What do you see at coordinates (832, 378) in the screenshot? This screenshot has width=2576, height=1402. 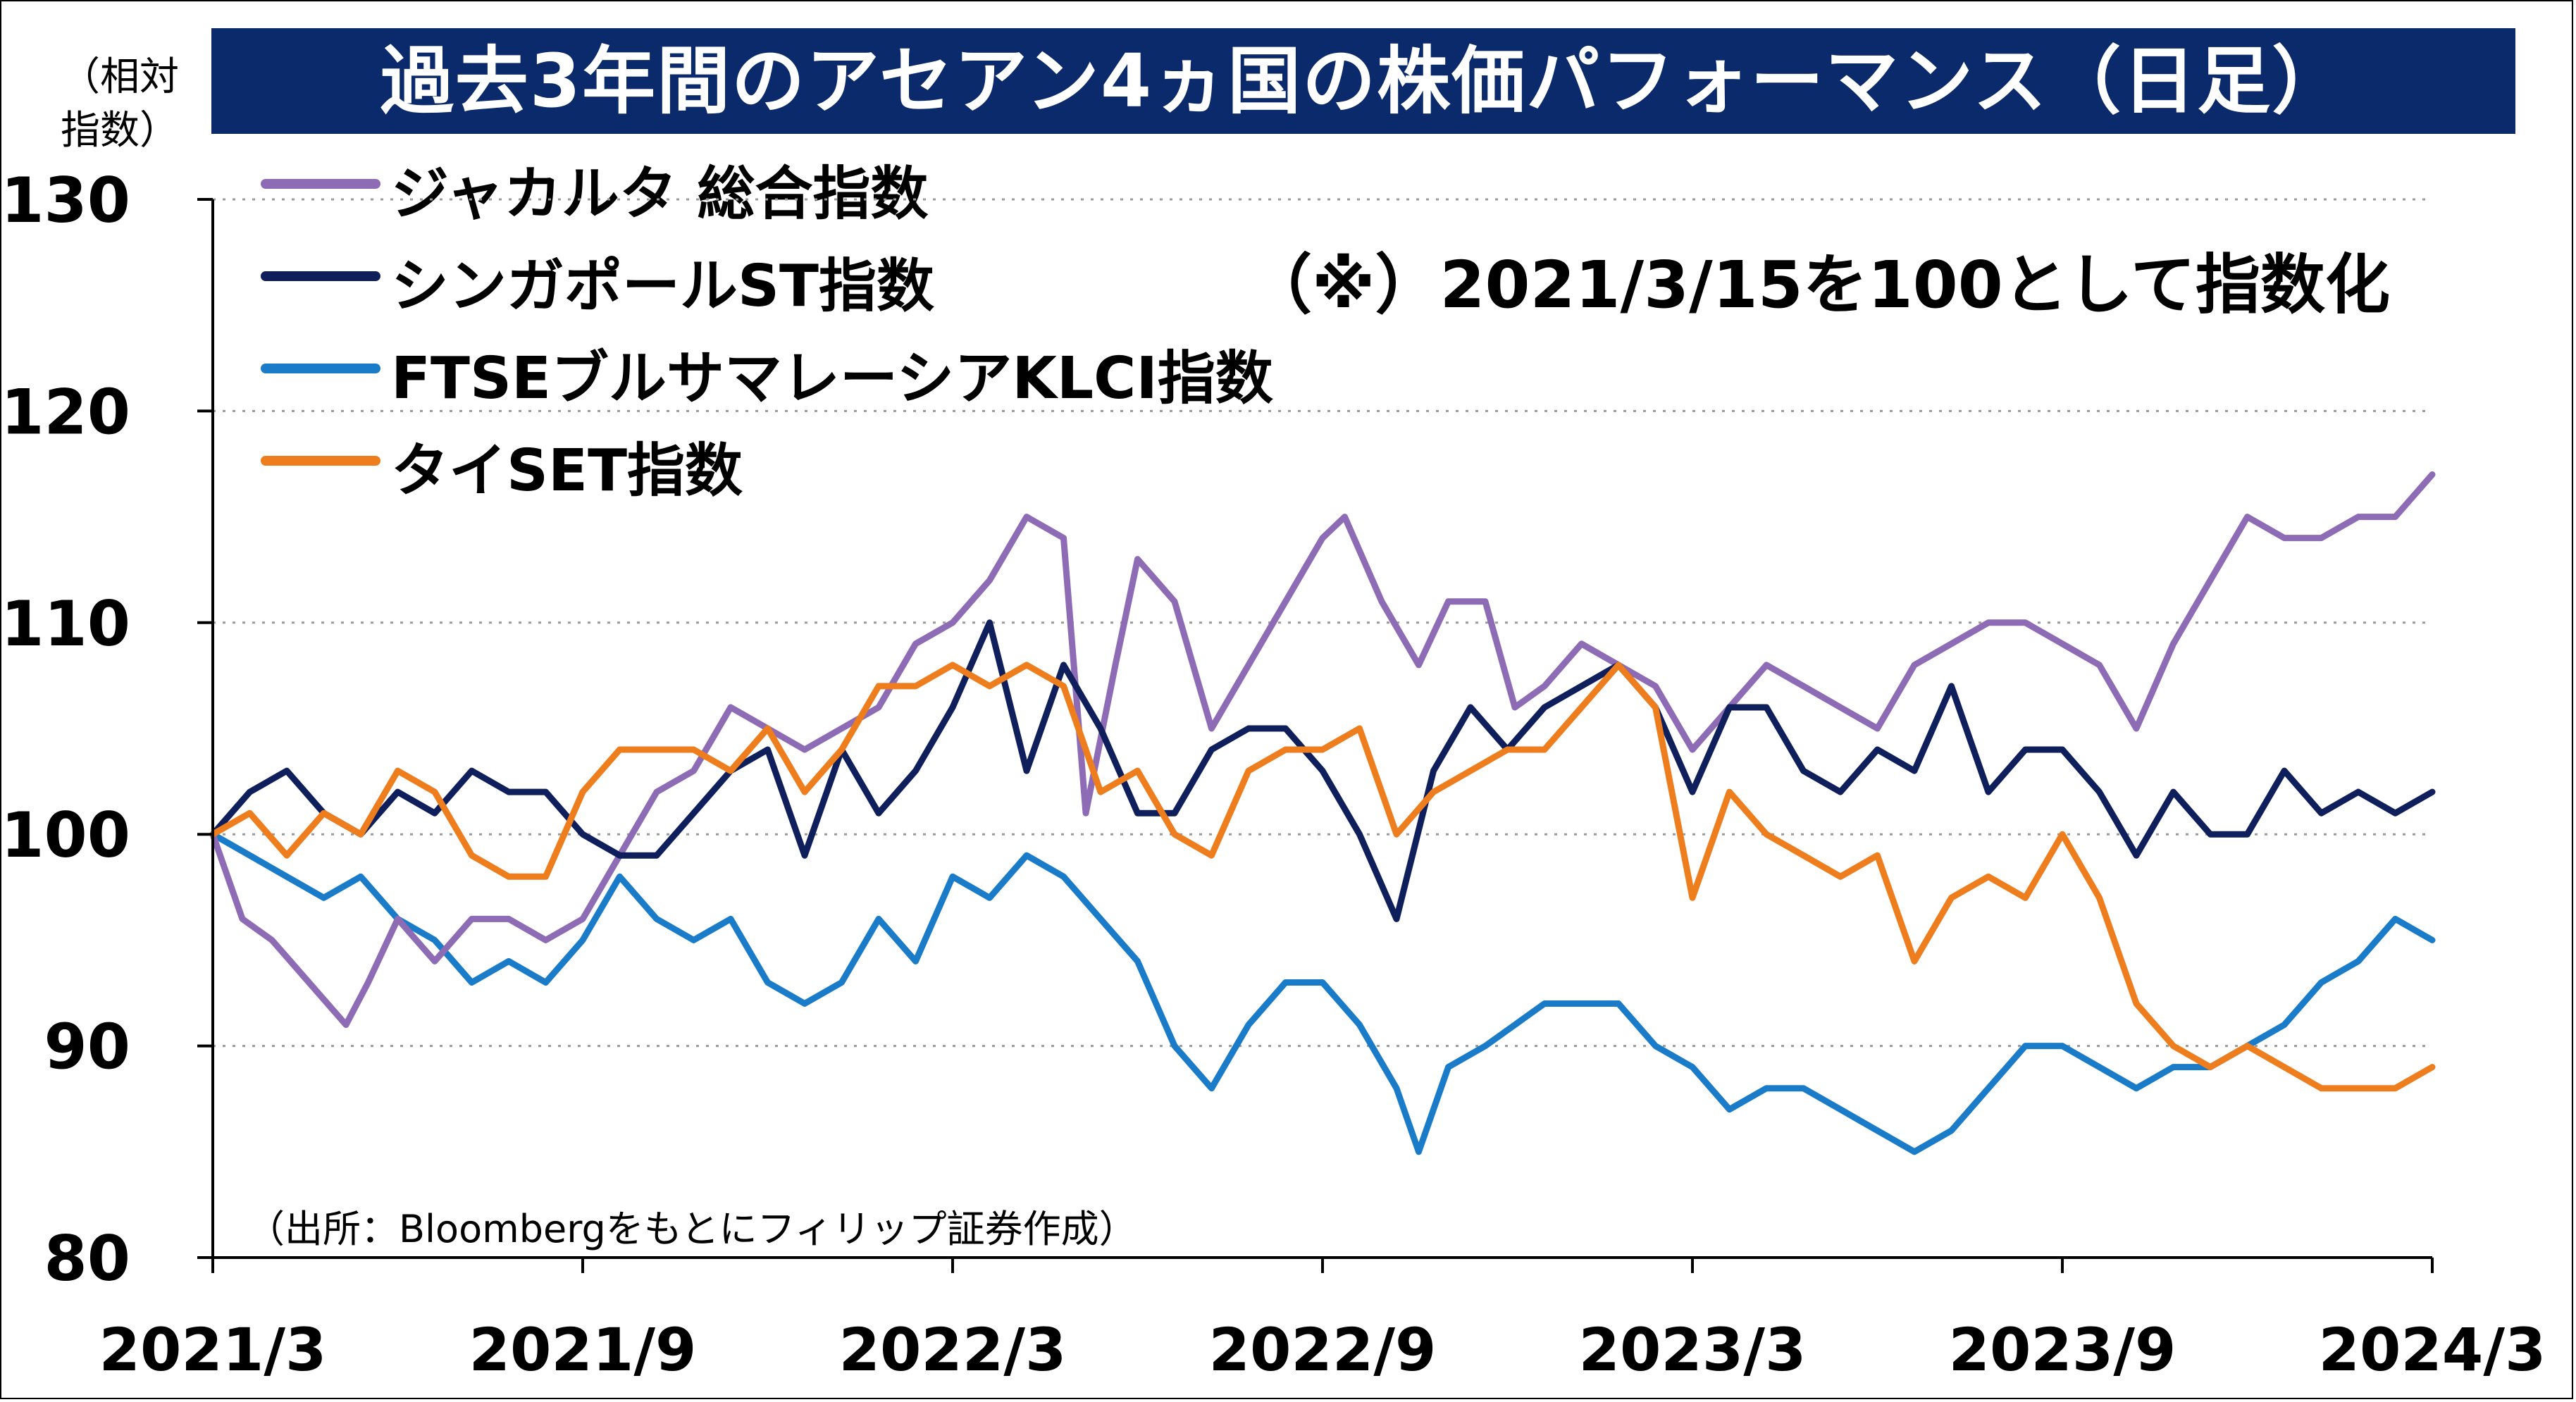 I see `legend-label-malaysia: FTSEブルサマレーシアKLCI指数` at bounding box center [832, 378].